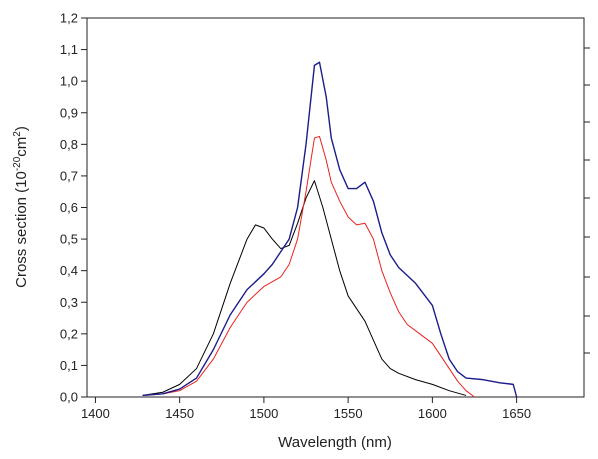 This screenshot has width=598, height=459. What do you see at coordinates (69, 397) in the screenshot?
I see `y-tick-label: 0,0` at bounding box center [69, 397].